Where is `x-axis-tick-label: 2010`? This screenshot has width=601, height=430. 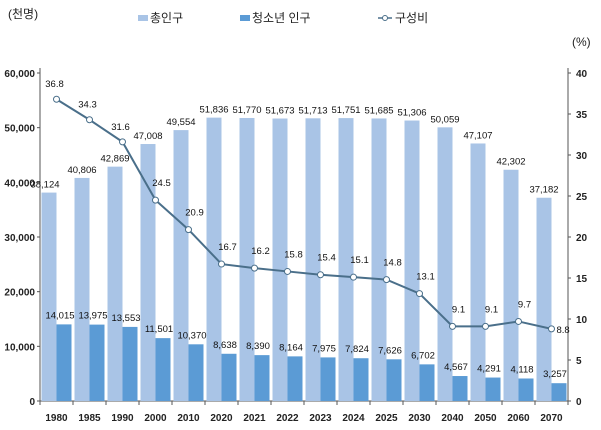
x-axis-tick-label: 2010 is located at coordinates (188, 418).